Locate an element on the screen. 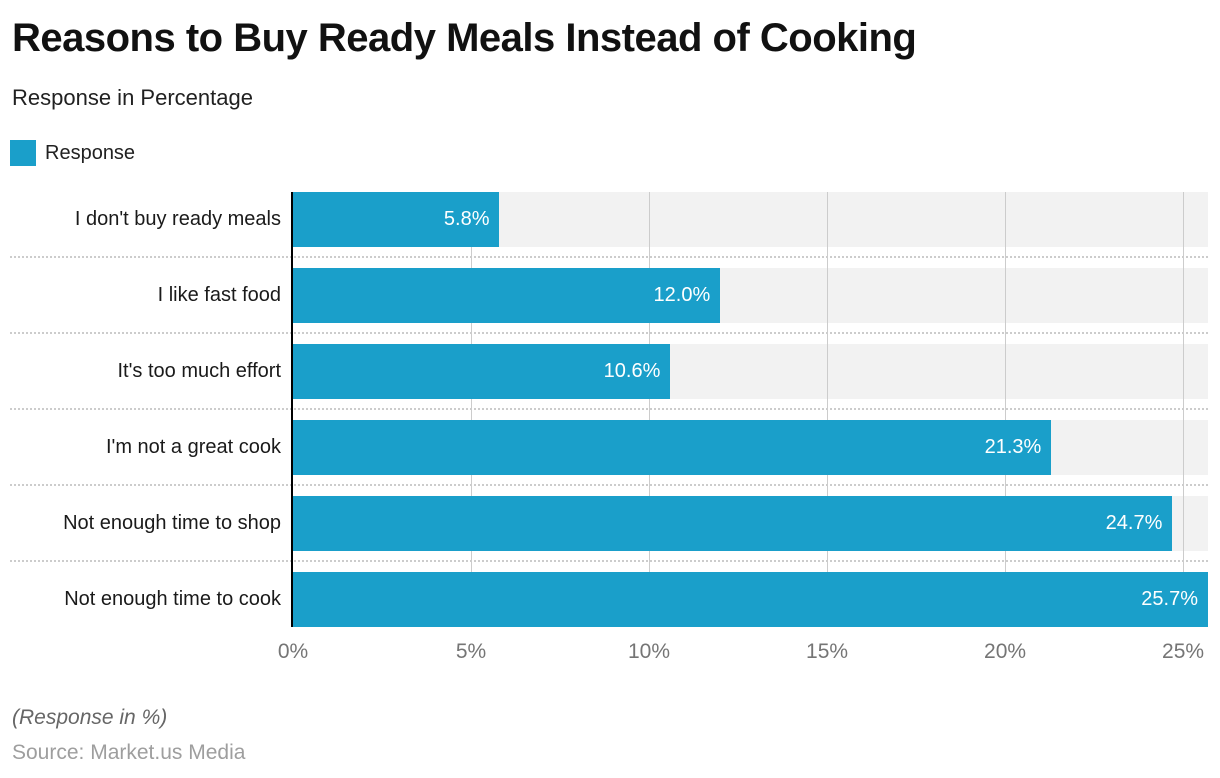 This screenshot has height=778, width=1220. value-label: 5.8% is located at coordinates (466, 219).